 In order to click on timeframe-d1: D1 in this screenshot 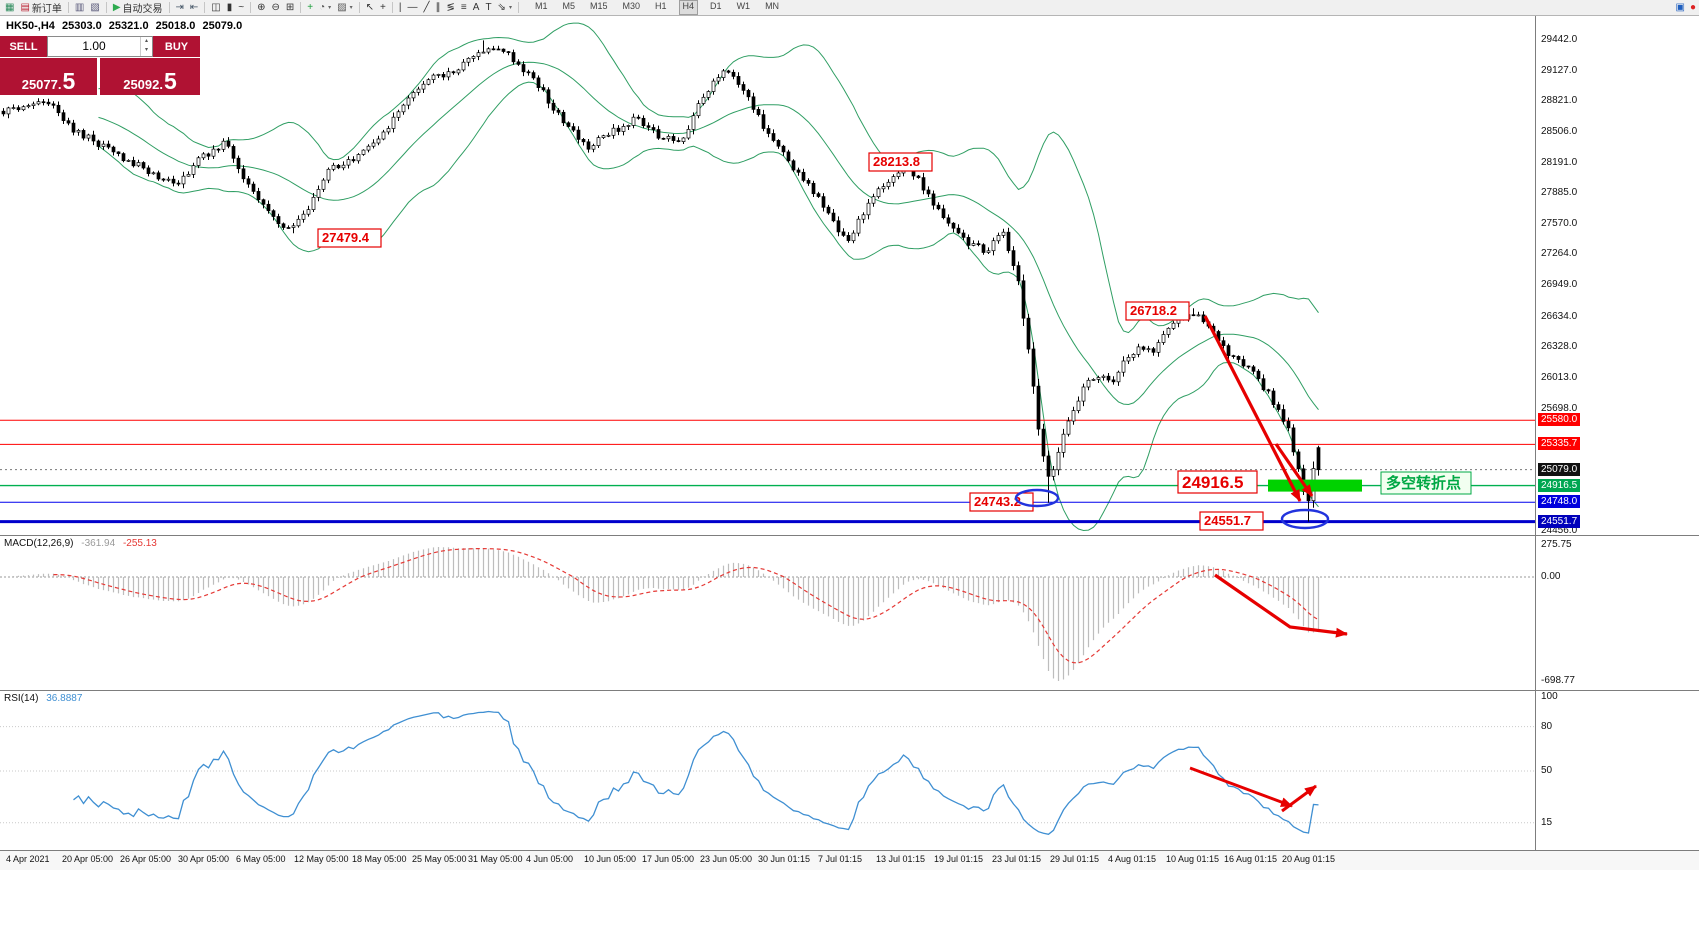, I will do `click(716, 6)`.